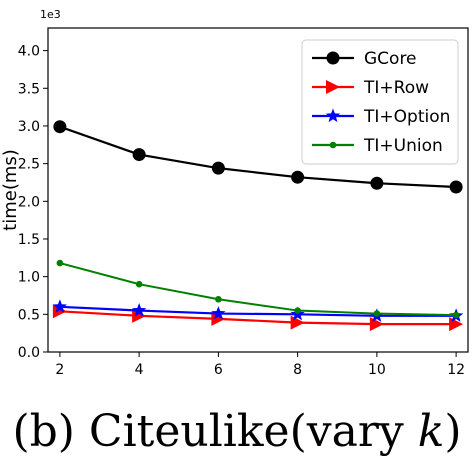 This screenshot has width=474, height=474. I want to click on legend-label-TI+Union: TI+Union, so click(403, 146).